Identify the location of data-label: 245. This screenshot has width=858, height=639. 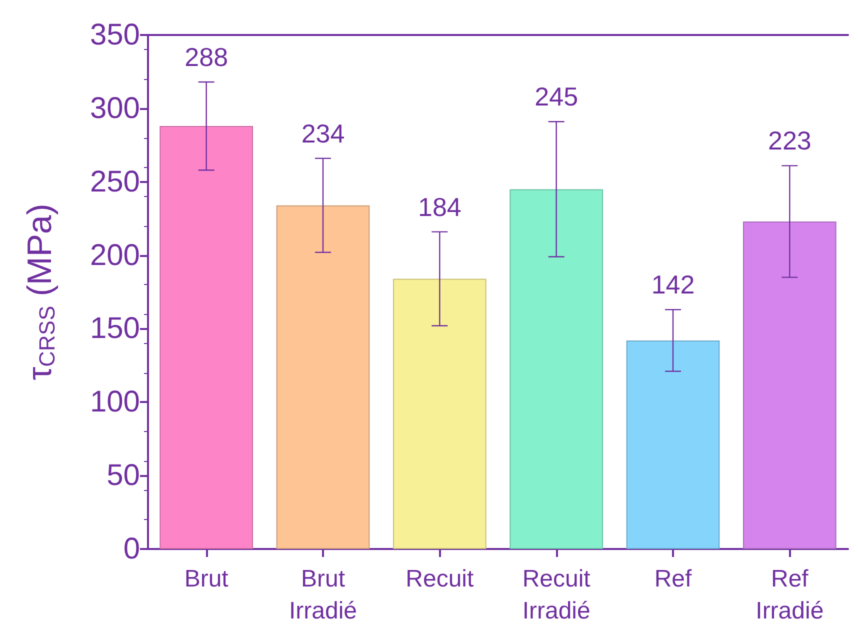
(556, 97).